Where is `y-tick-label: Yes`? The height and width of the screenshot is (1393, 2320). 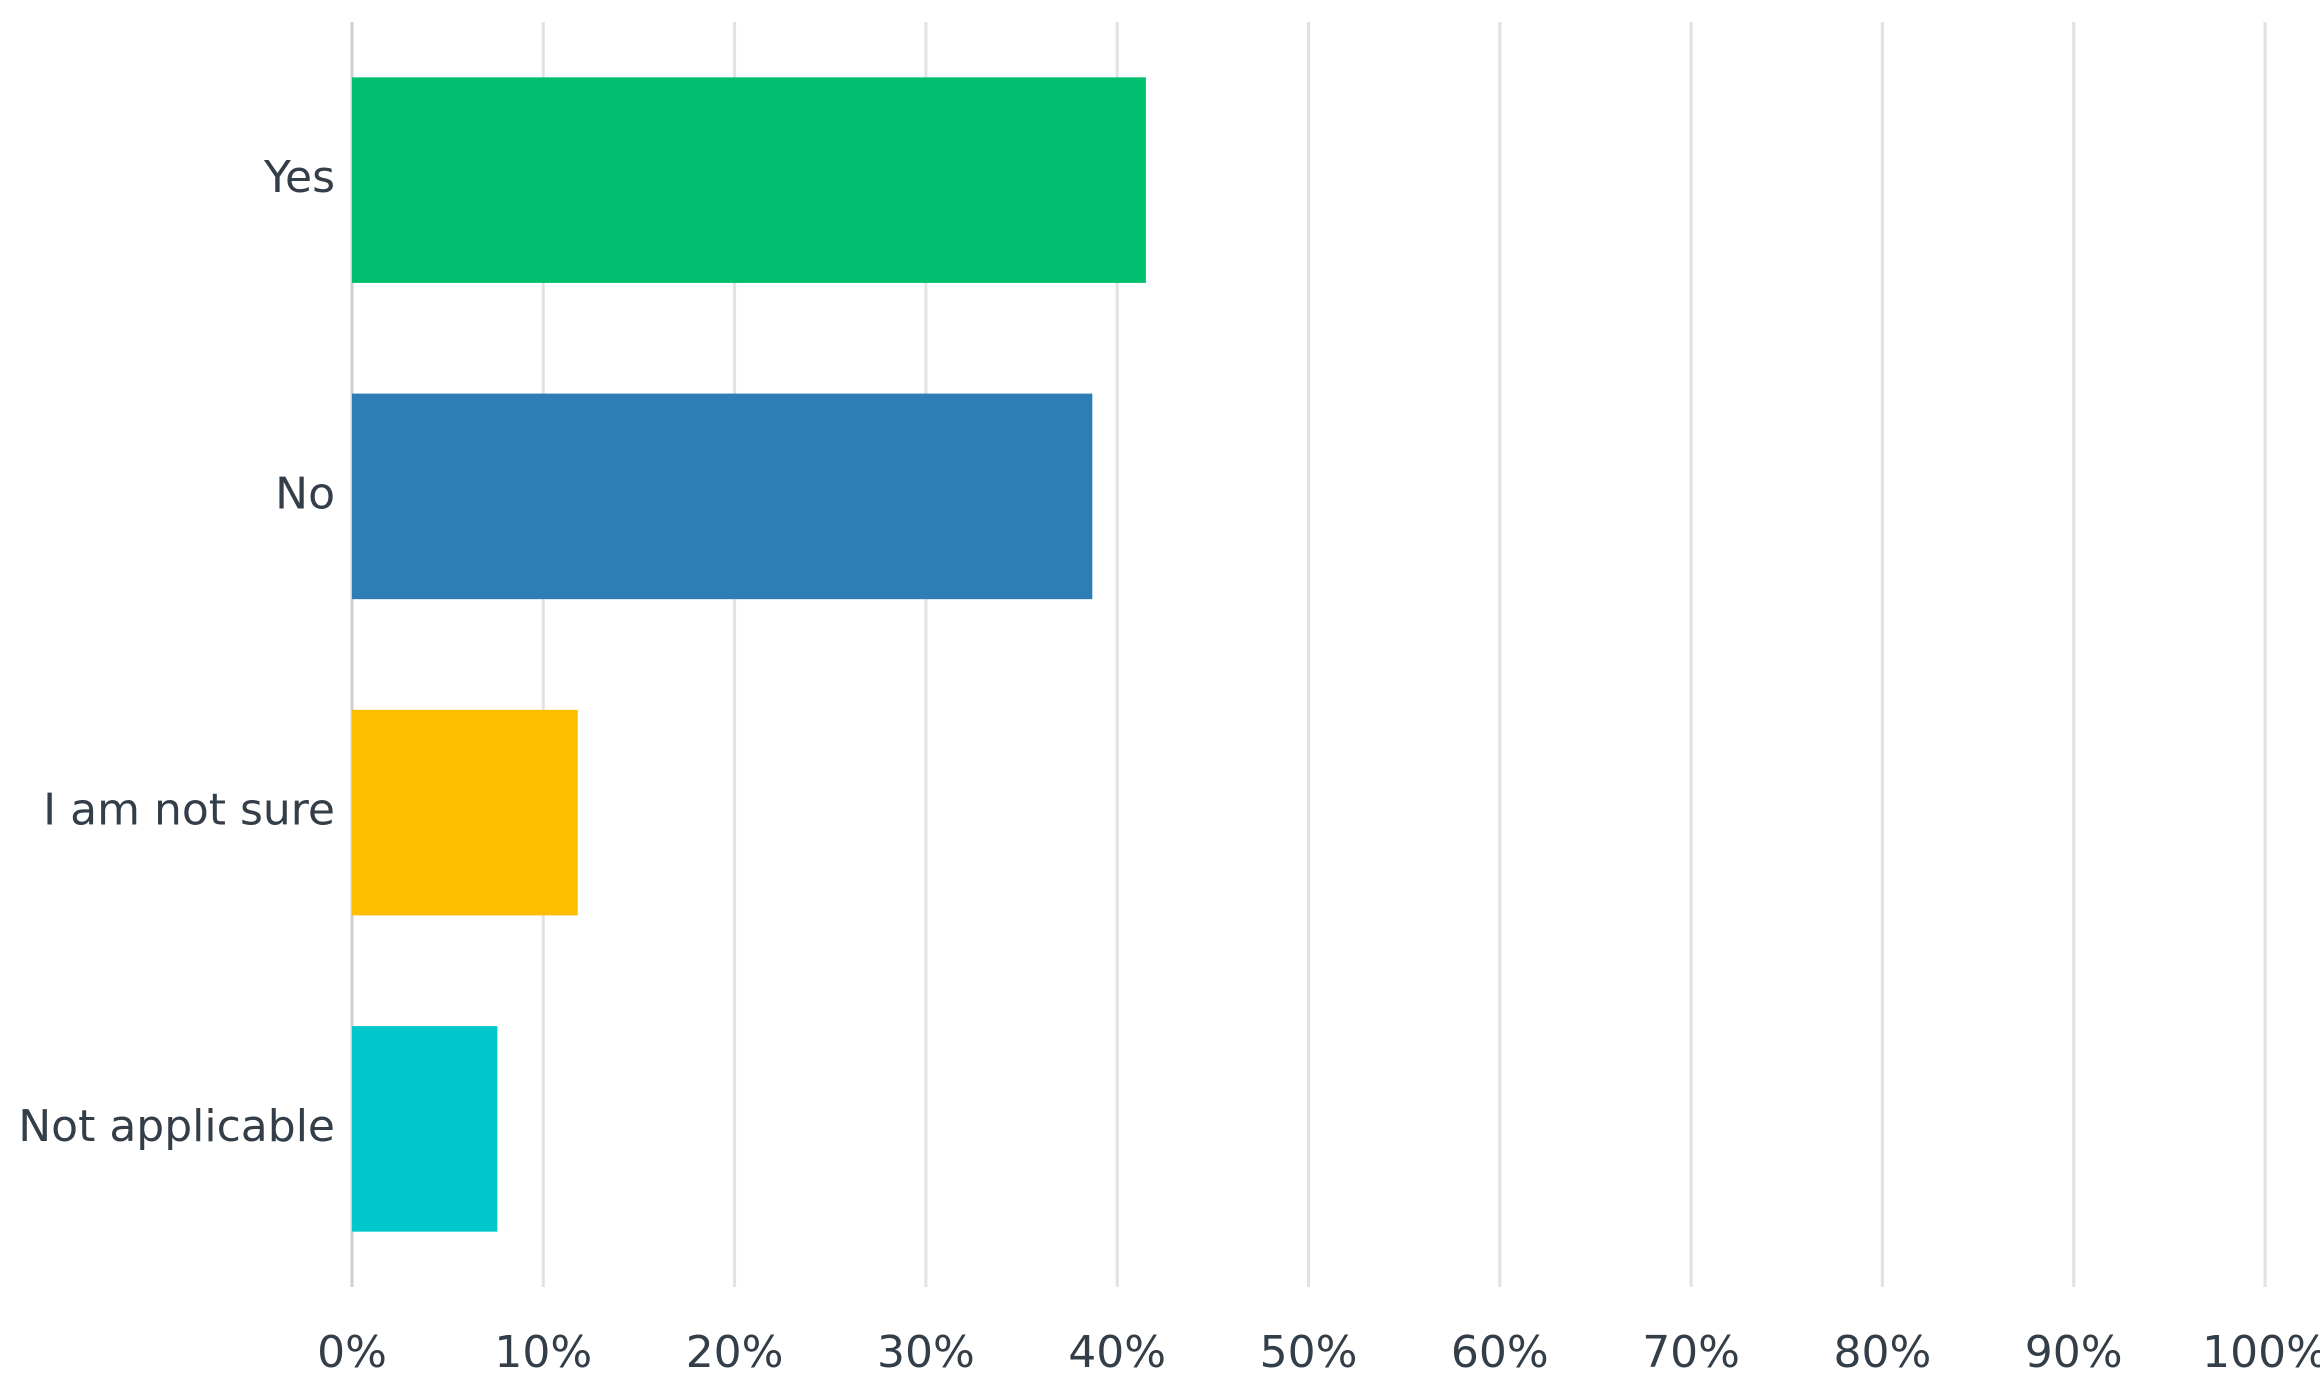 y-tick-label: Yes is located at coordinates (299, 177).